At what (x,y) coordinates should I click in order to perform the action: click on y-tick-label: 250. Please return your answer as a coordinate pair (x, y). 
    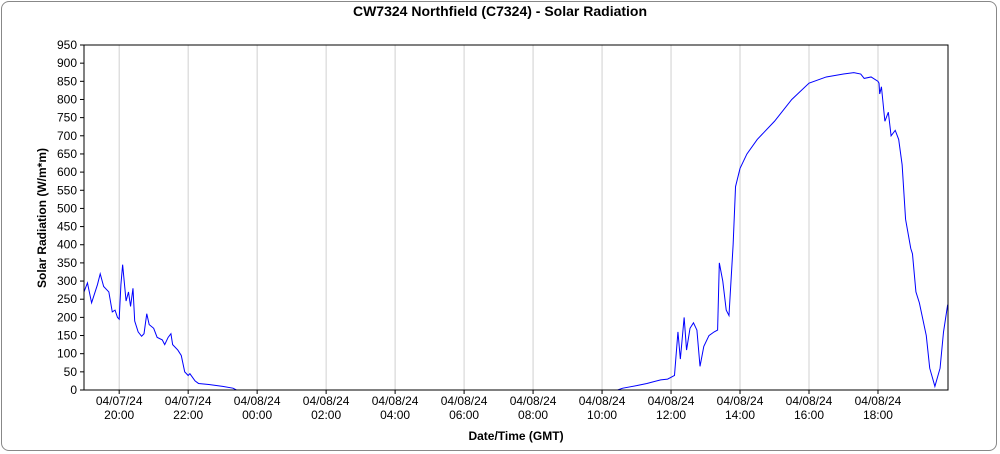
    Looking at the image, I should click on (67, 299).